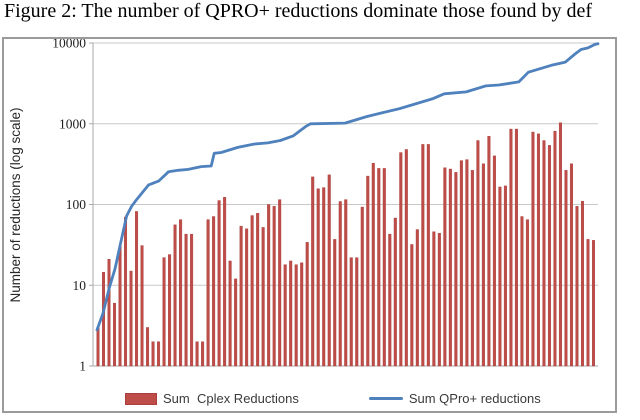 The width and height of the screenshot is (640, 420). Describe the element at coordinates (231, 398) in the screenshot. I see `legend-label-cplex: Sum Cplex Reductions` at that location.